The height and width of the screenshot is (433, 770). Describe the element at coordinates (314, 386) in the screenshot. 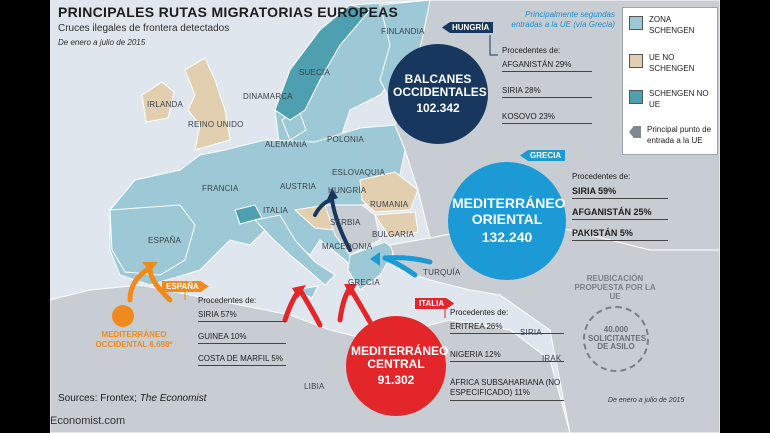

I see `label-libia: LIBIA` at that location.